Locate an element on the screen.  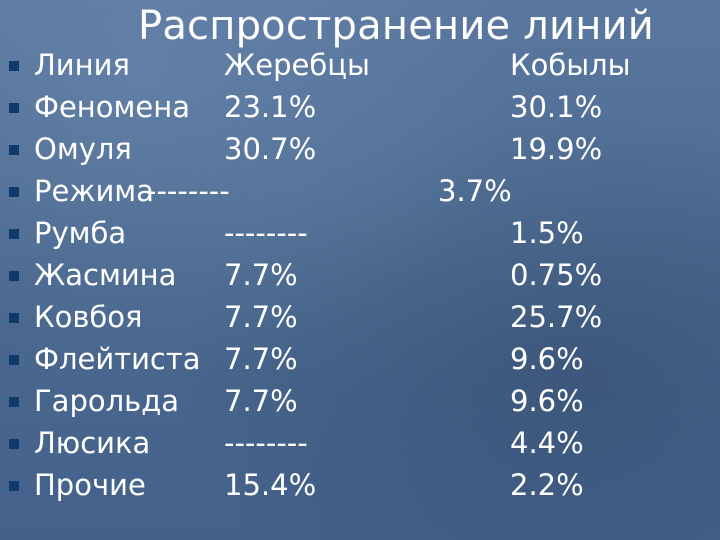
line-name: Феномена is located at coordinates (112, 107).